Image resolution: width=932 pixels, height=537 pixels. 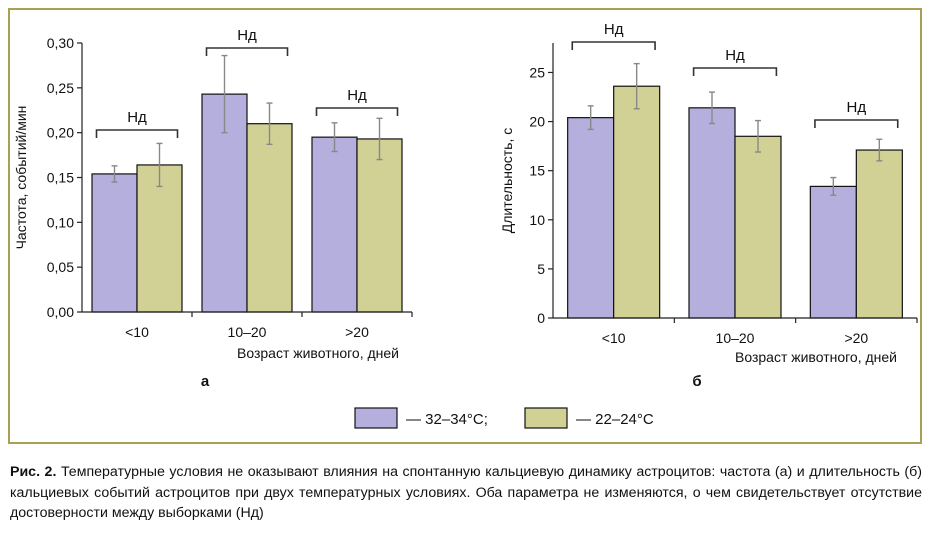 What do you see at coordinates (615, 419) in the screenshot?
I see `legend-label-1: — 22–24°C` at bounding box center [615, 419].